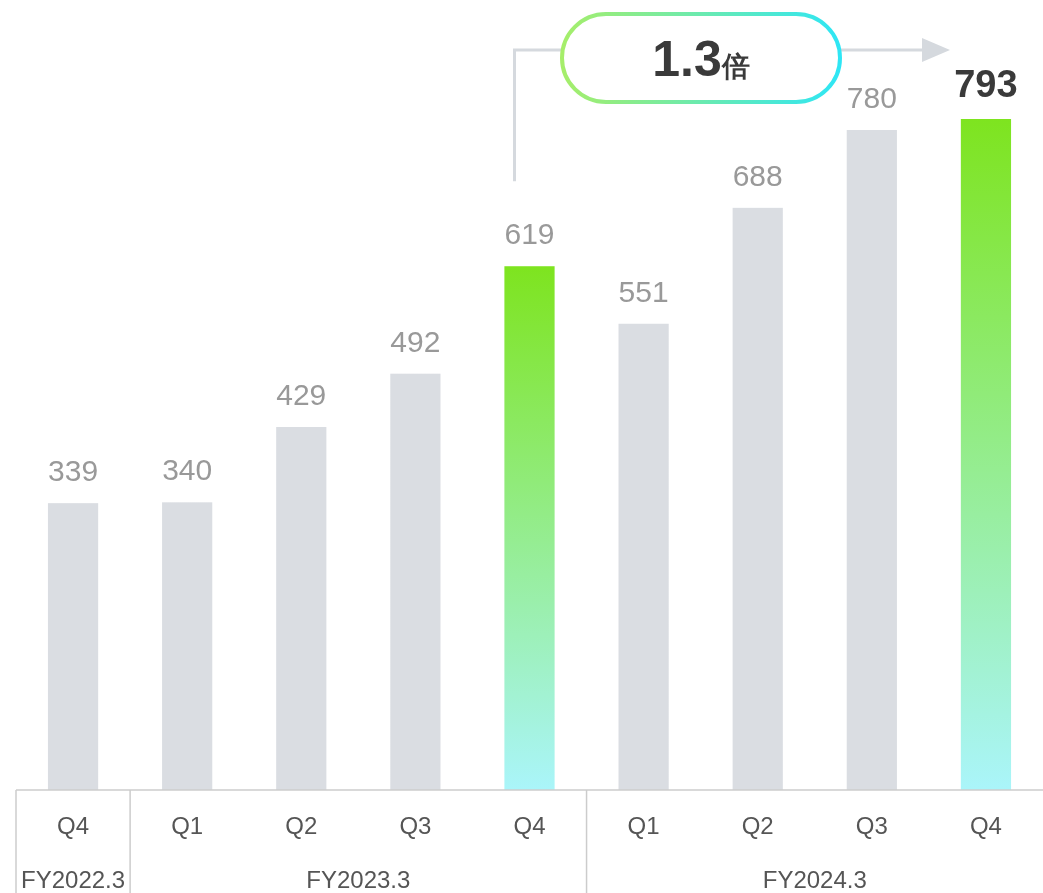 The image size is (1043, 893). Describe the element at coordinates (529, 234) in the screenshot. I see `data-label: 619` at that location.